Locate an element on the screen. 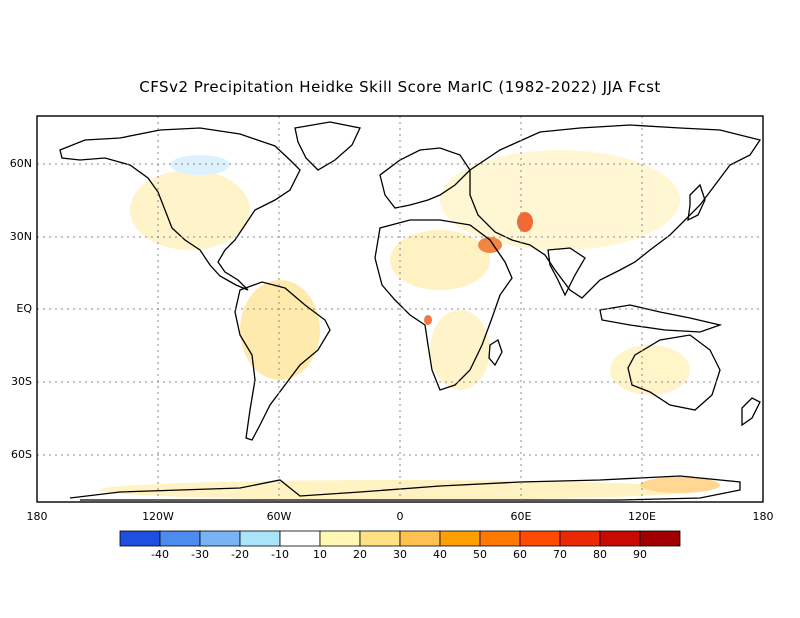  lon-label-120w: 120W is located at coordinates (158, 516).